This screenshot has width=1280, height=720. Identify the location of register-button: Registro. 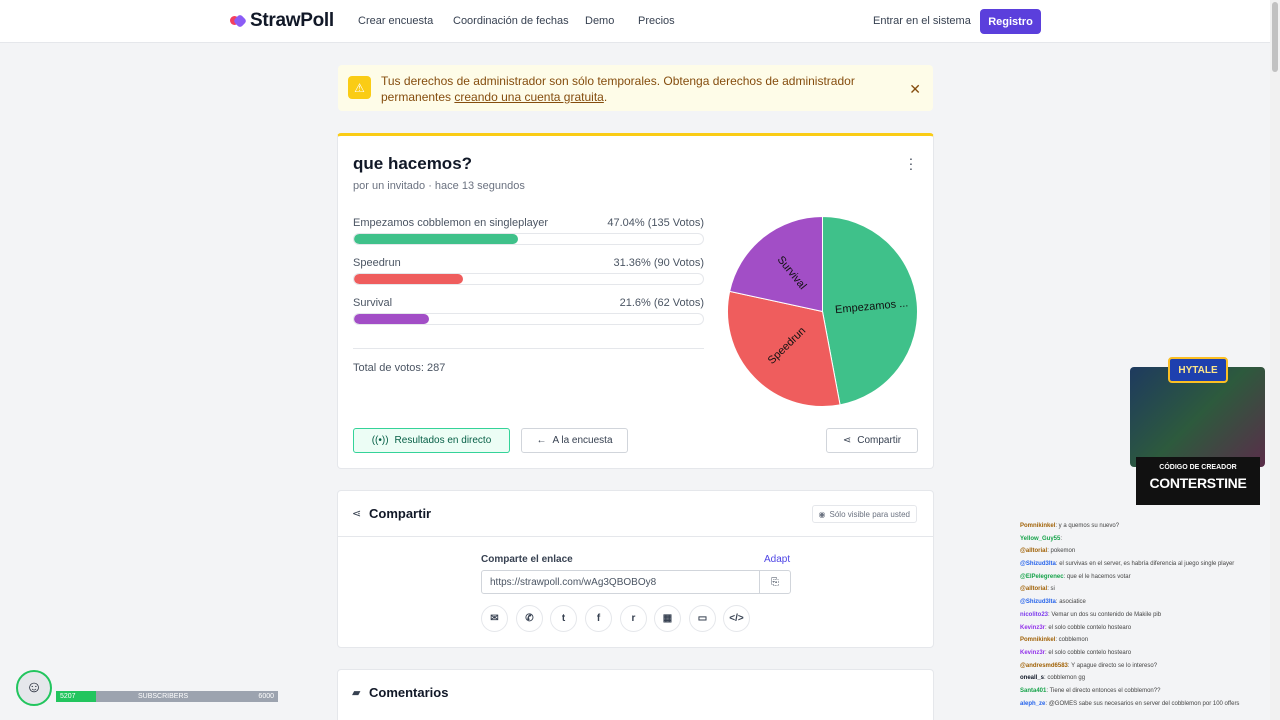
(1010, 21).